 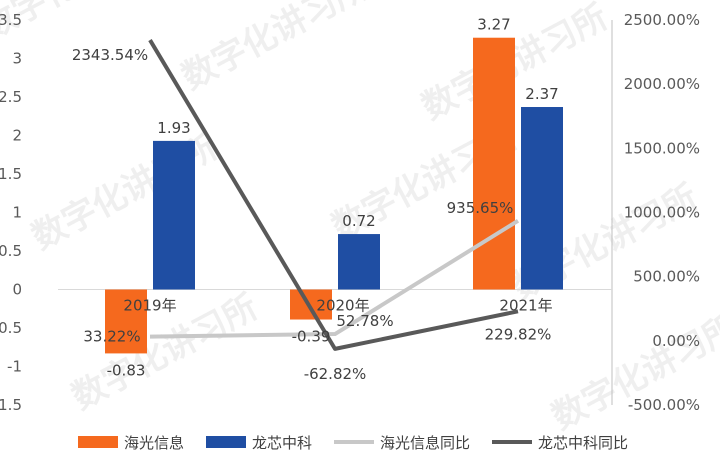 I want to click on right-tick-label: 500.00%, so click(x=666, y=277).